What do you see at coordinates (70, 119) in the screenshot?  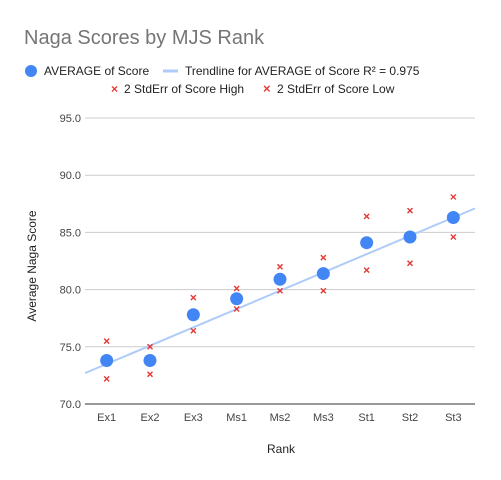 I see `y-tick-label: 95.0` at bounding box center [70, 119].